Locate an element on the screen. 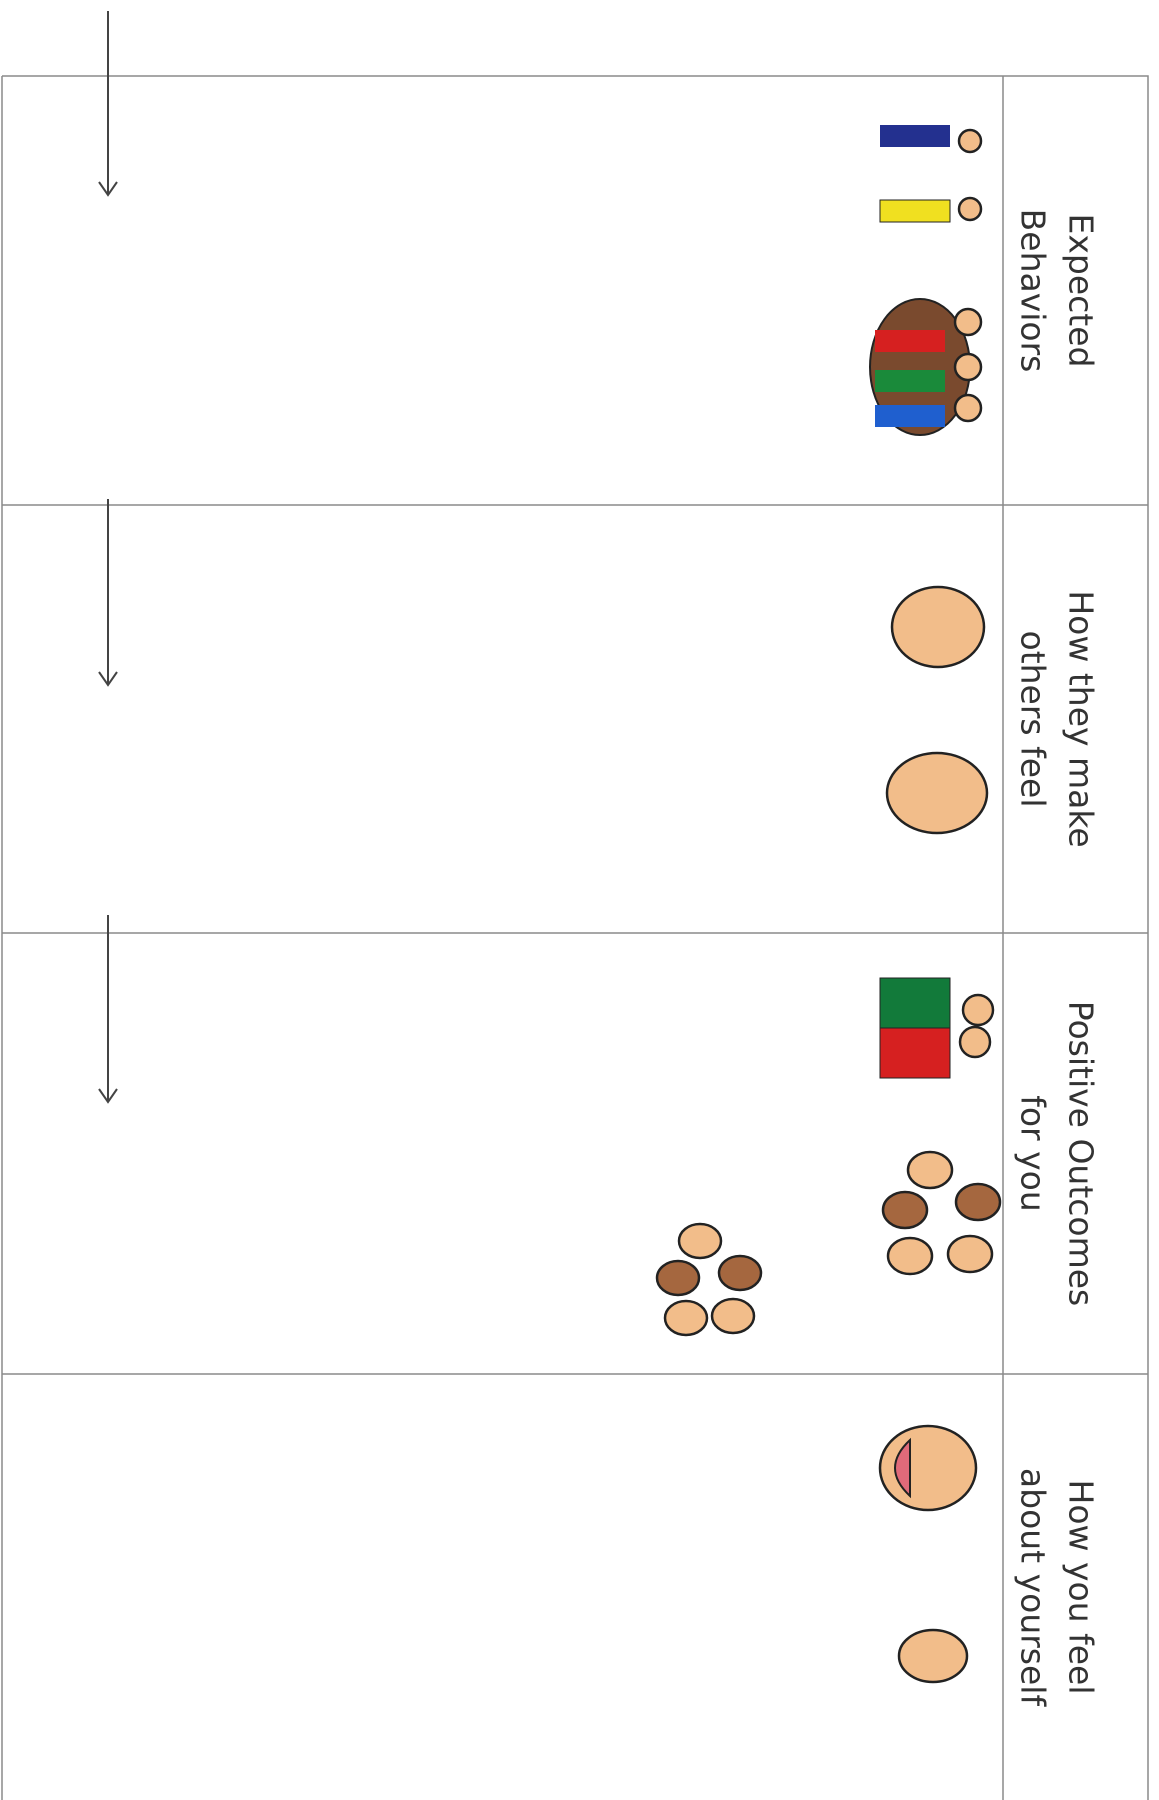 This screenshot has width=1159, height=1800. section-label: Expected is located at coordinates (1081, 291).